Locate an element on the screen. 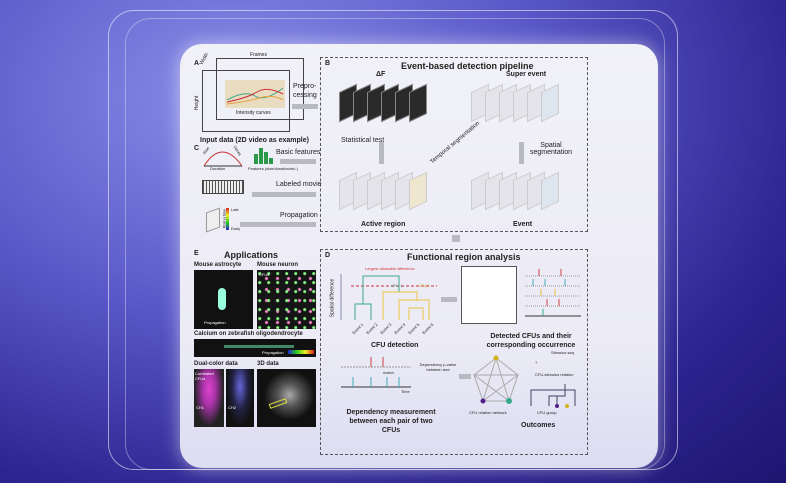 Image resolution: width=786 pixels, height=483 pixels. cfu2-label: CFU 2 is located at coordinates (424, 285).